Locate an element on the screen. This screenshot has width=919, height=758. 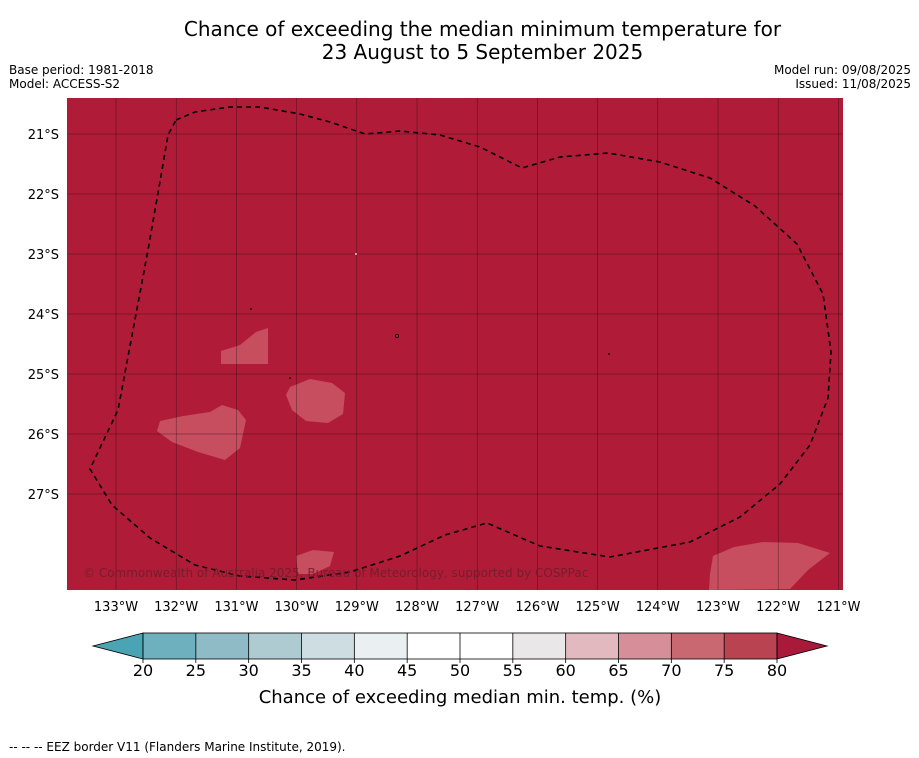
colorbar-boxes is located at coordinates (460, 646).